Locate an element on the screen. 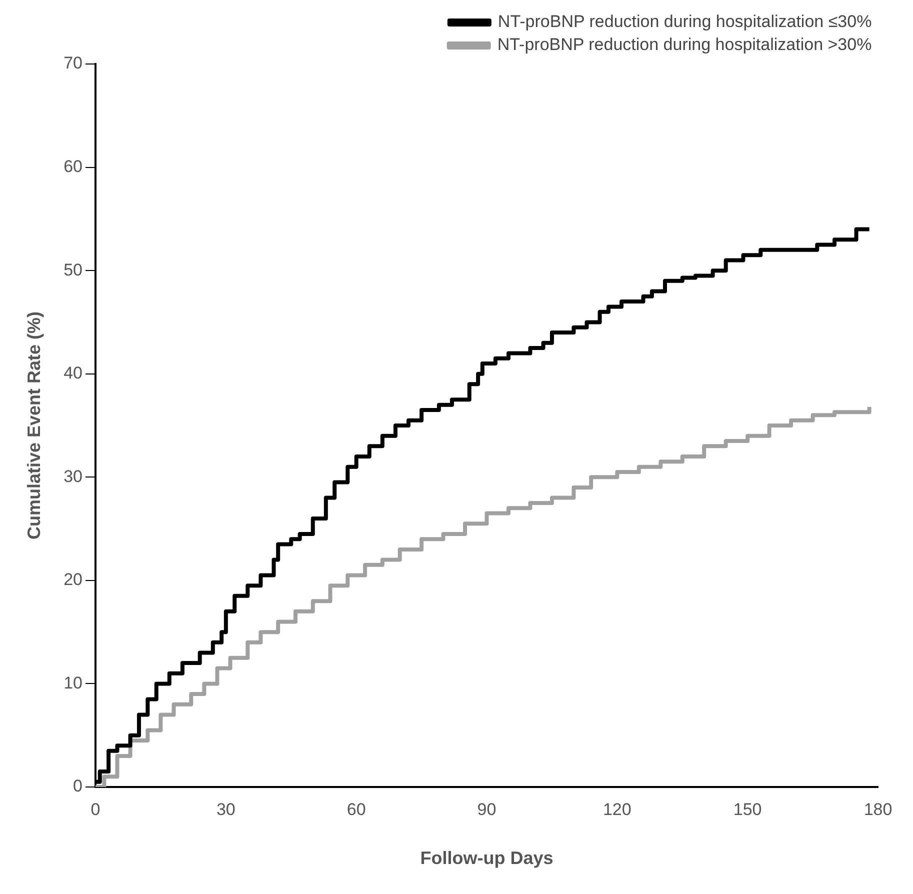 This screenshot has height=894, width=913. x-tick-label: 150 is located at coordinates (747, 809).